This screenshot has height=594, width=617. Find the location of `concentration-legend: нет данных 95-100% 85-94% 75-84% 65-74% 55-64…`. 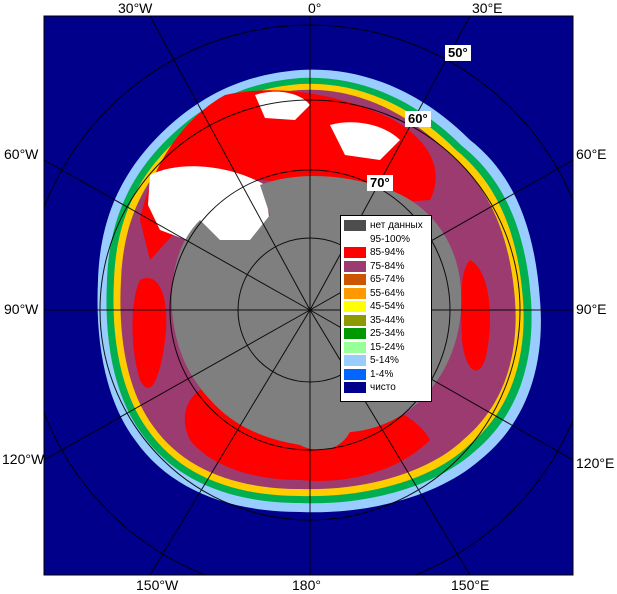

concentration-legend: нет данных 95-100% 85-94% 75-84% 65-74% 55-64… is located at coordinates (386, 308).